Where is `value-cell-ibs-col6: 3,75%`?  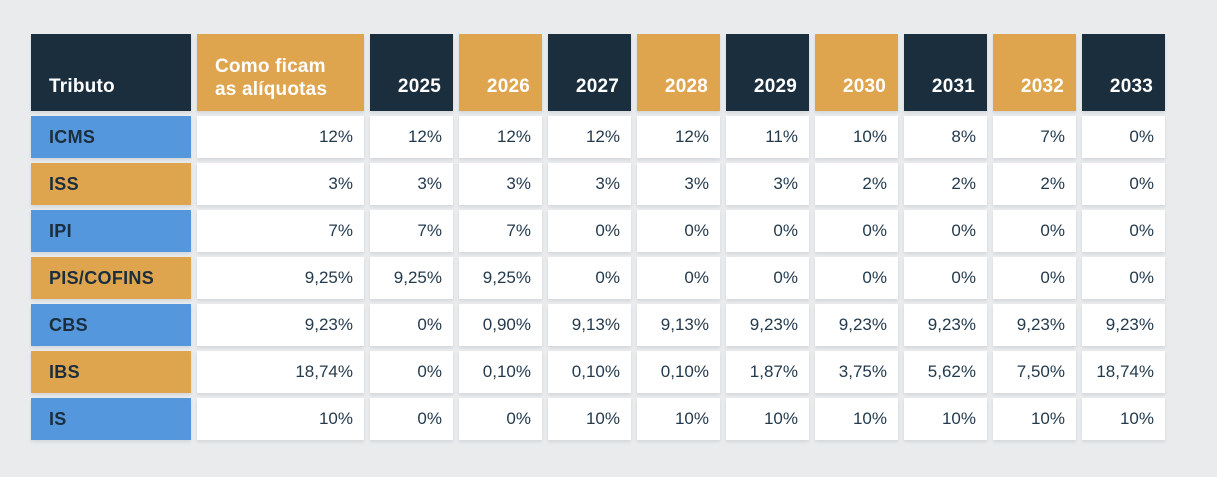 value-cell-ibs-col6: 3,75% is located at coordinates (856, 372).